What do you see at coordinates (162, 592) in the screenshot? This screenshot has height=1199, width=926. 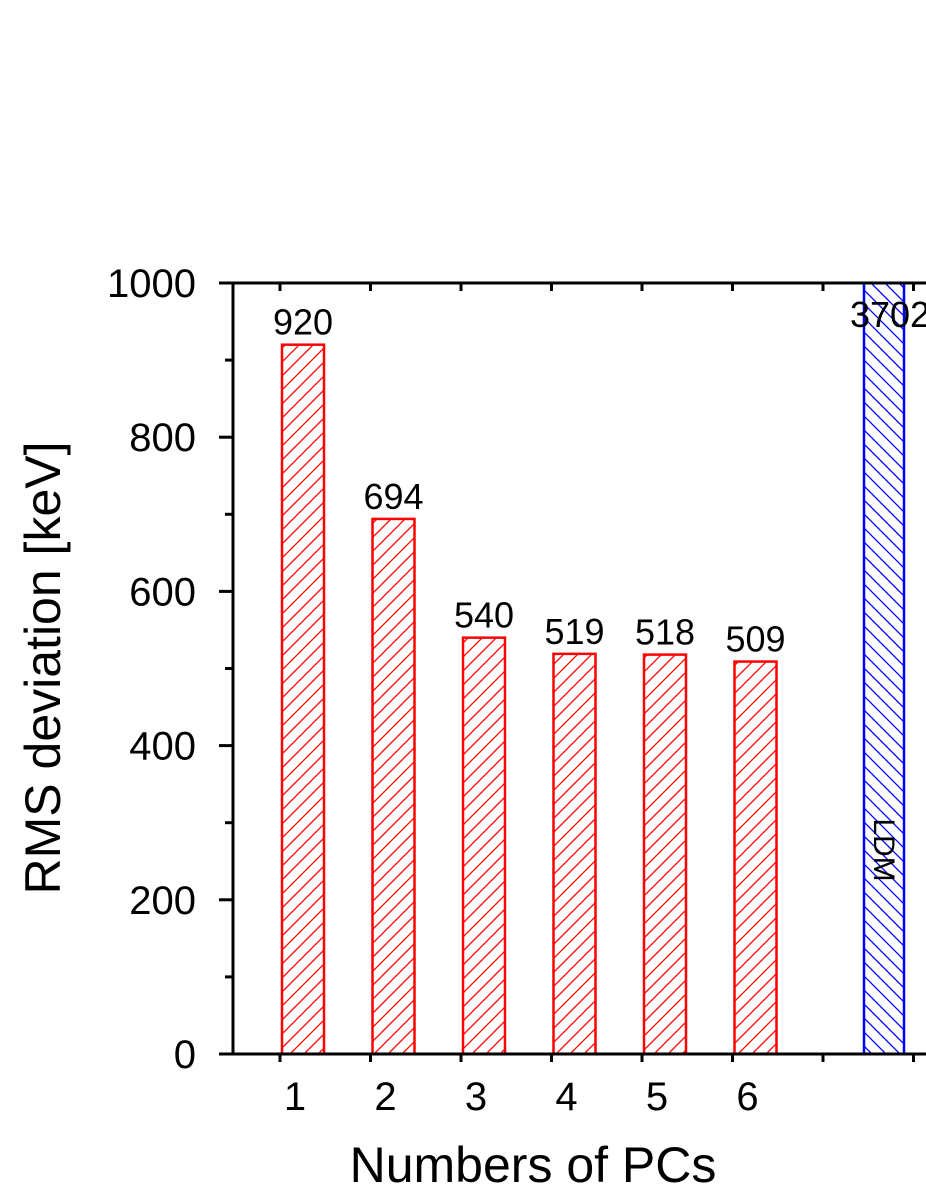 I see `y-tick-label-600: 600` at bounding box center [162, 592].